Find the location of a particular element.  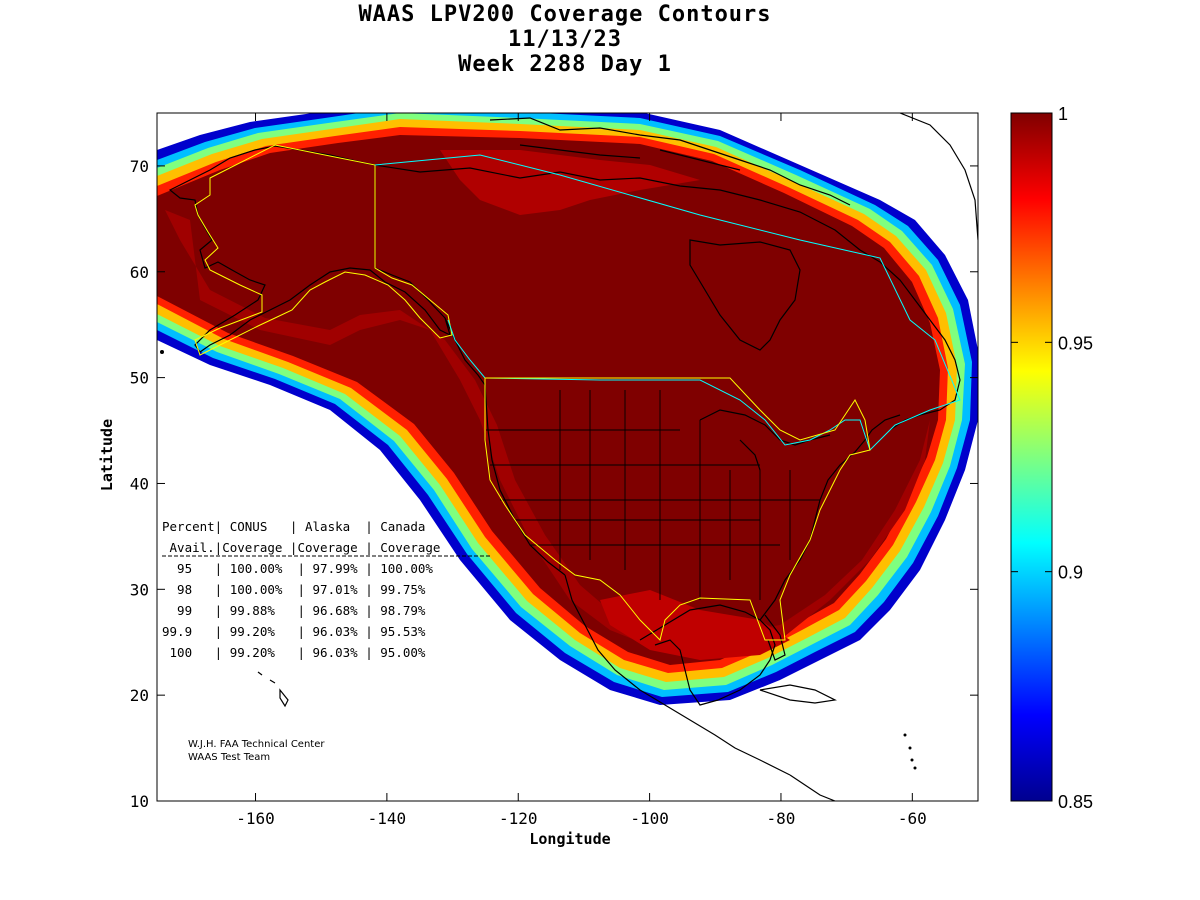

cuba is located at coordinates (798, 694).